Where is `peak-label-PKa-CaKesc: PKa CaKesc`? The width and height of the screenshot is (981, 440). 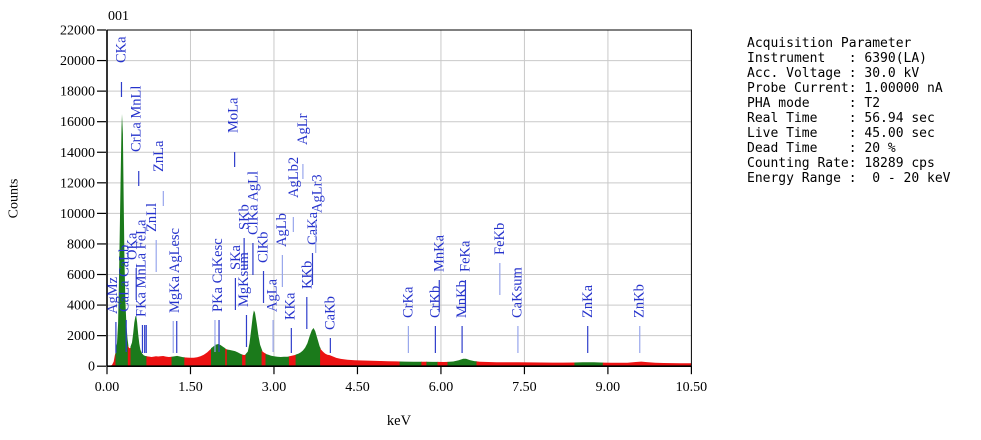
peak-label-PKa-CaKesc: PKa CaKesc is located at coordinates (218, 275).